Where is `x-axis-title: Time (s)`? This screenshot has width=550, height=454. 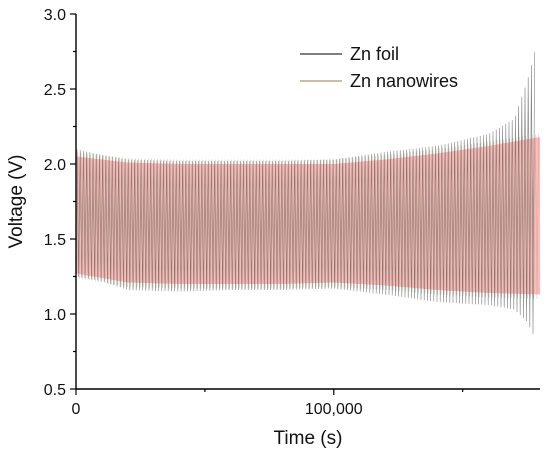 x-axis-title: Time (s) is located at coordinates (308, 438).